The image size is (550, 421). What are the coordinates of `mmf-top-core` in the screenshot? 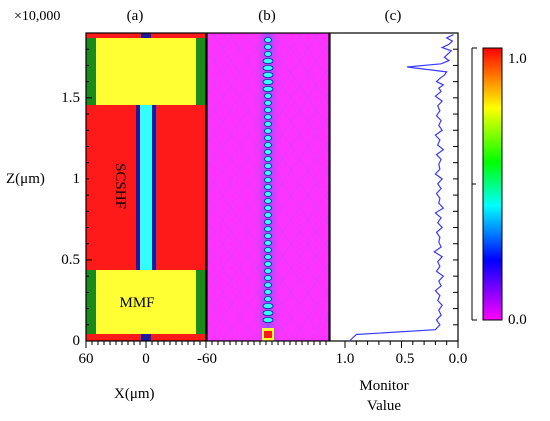 It's located at (146, 69).